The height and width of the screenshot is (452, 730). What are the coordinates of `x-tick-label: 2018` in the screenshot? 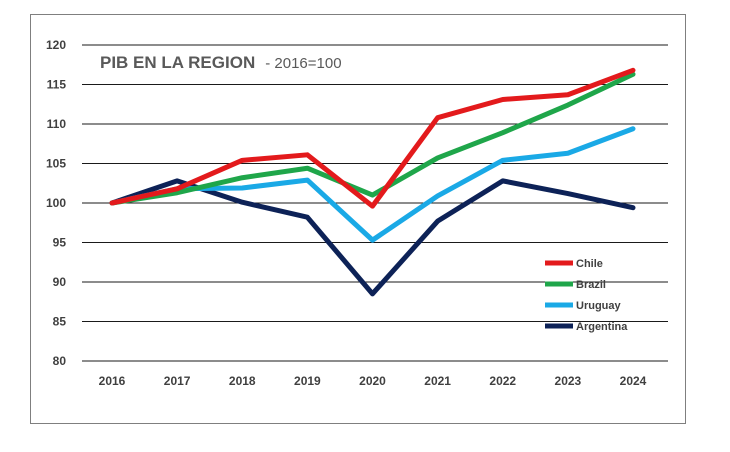 It's located at (242, 381).